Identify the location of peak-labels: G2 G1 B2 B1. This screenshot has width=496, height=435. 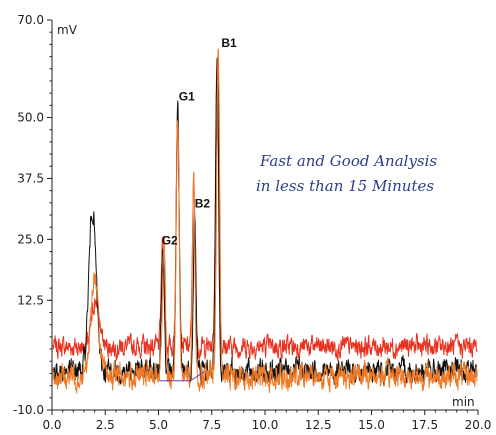
(199, 141).